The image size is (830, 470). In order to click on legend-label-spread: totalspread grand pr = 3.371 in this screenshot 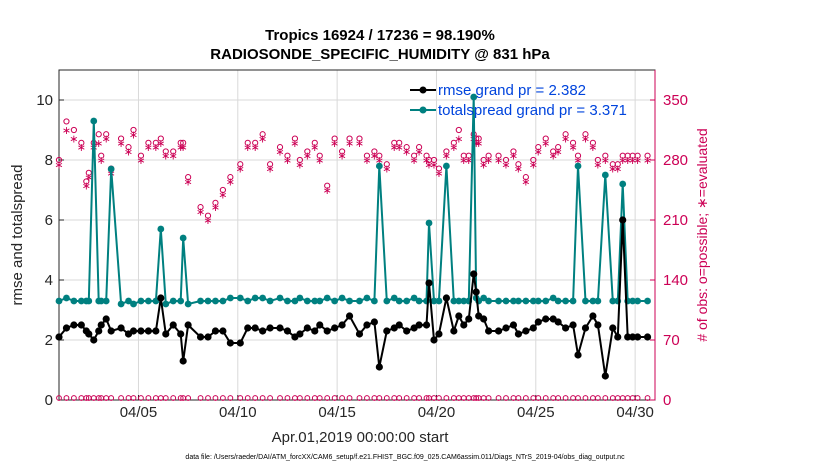, I will do `click(532, 110)`.